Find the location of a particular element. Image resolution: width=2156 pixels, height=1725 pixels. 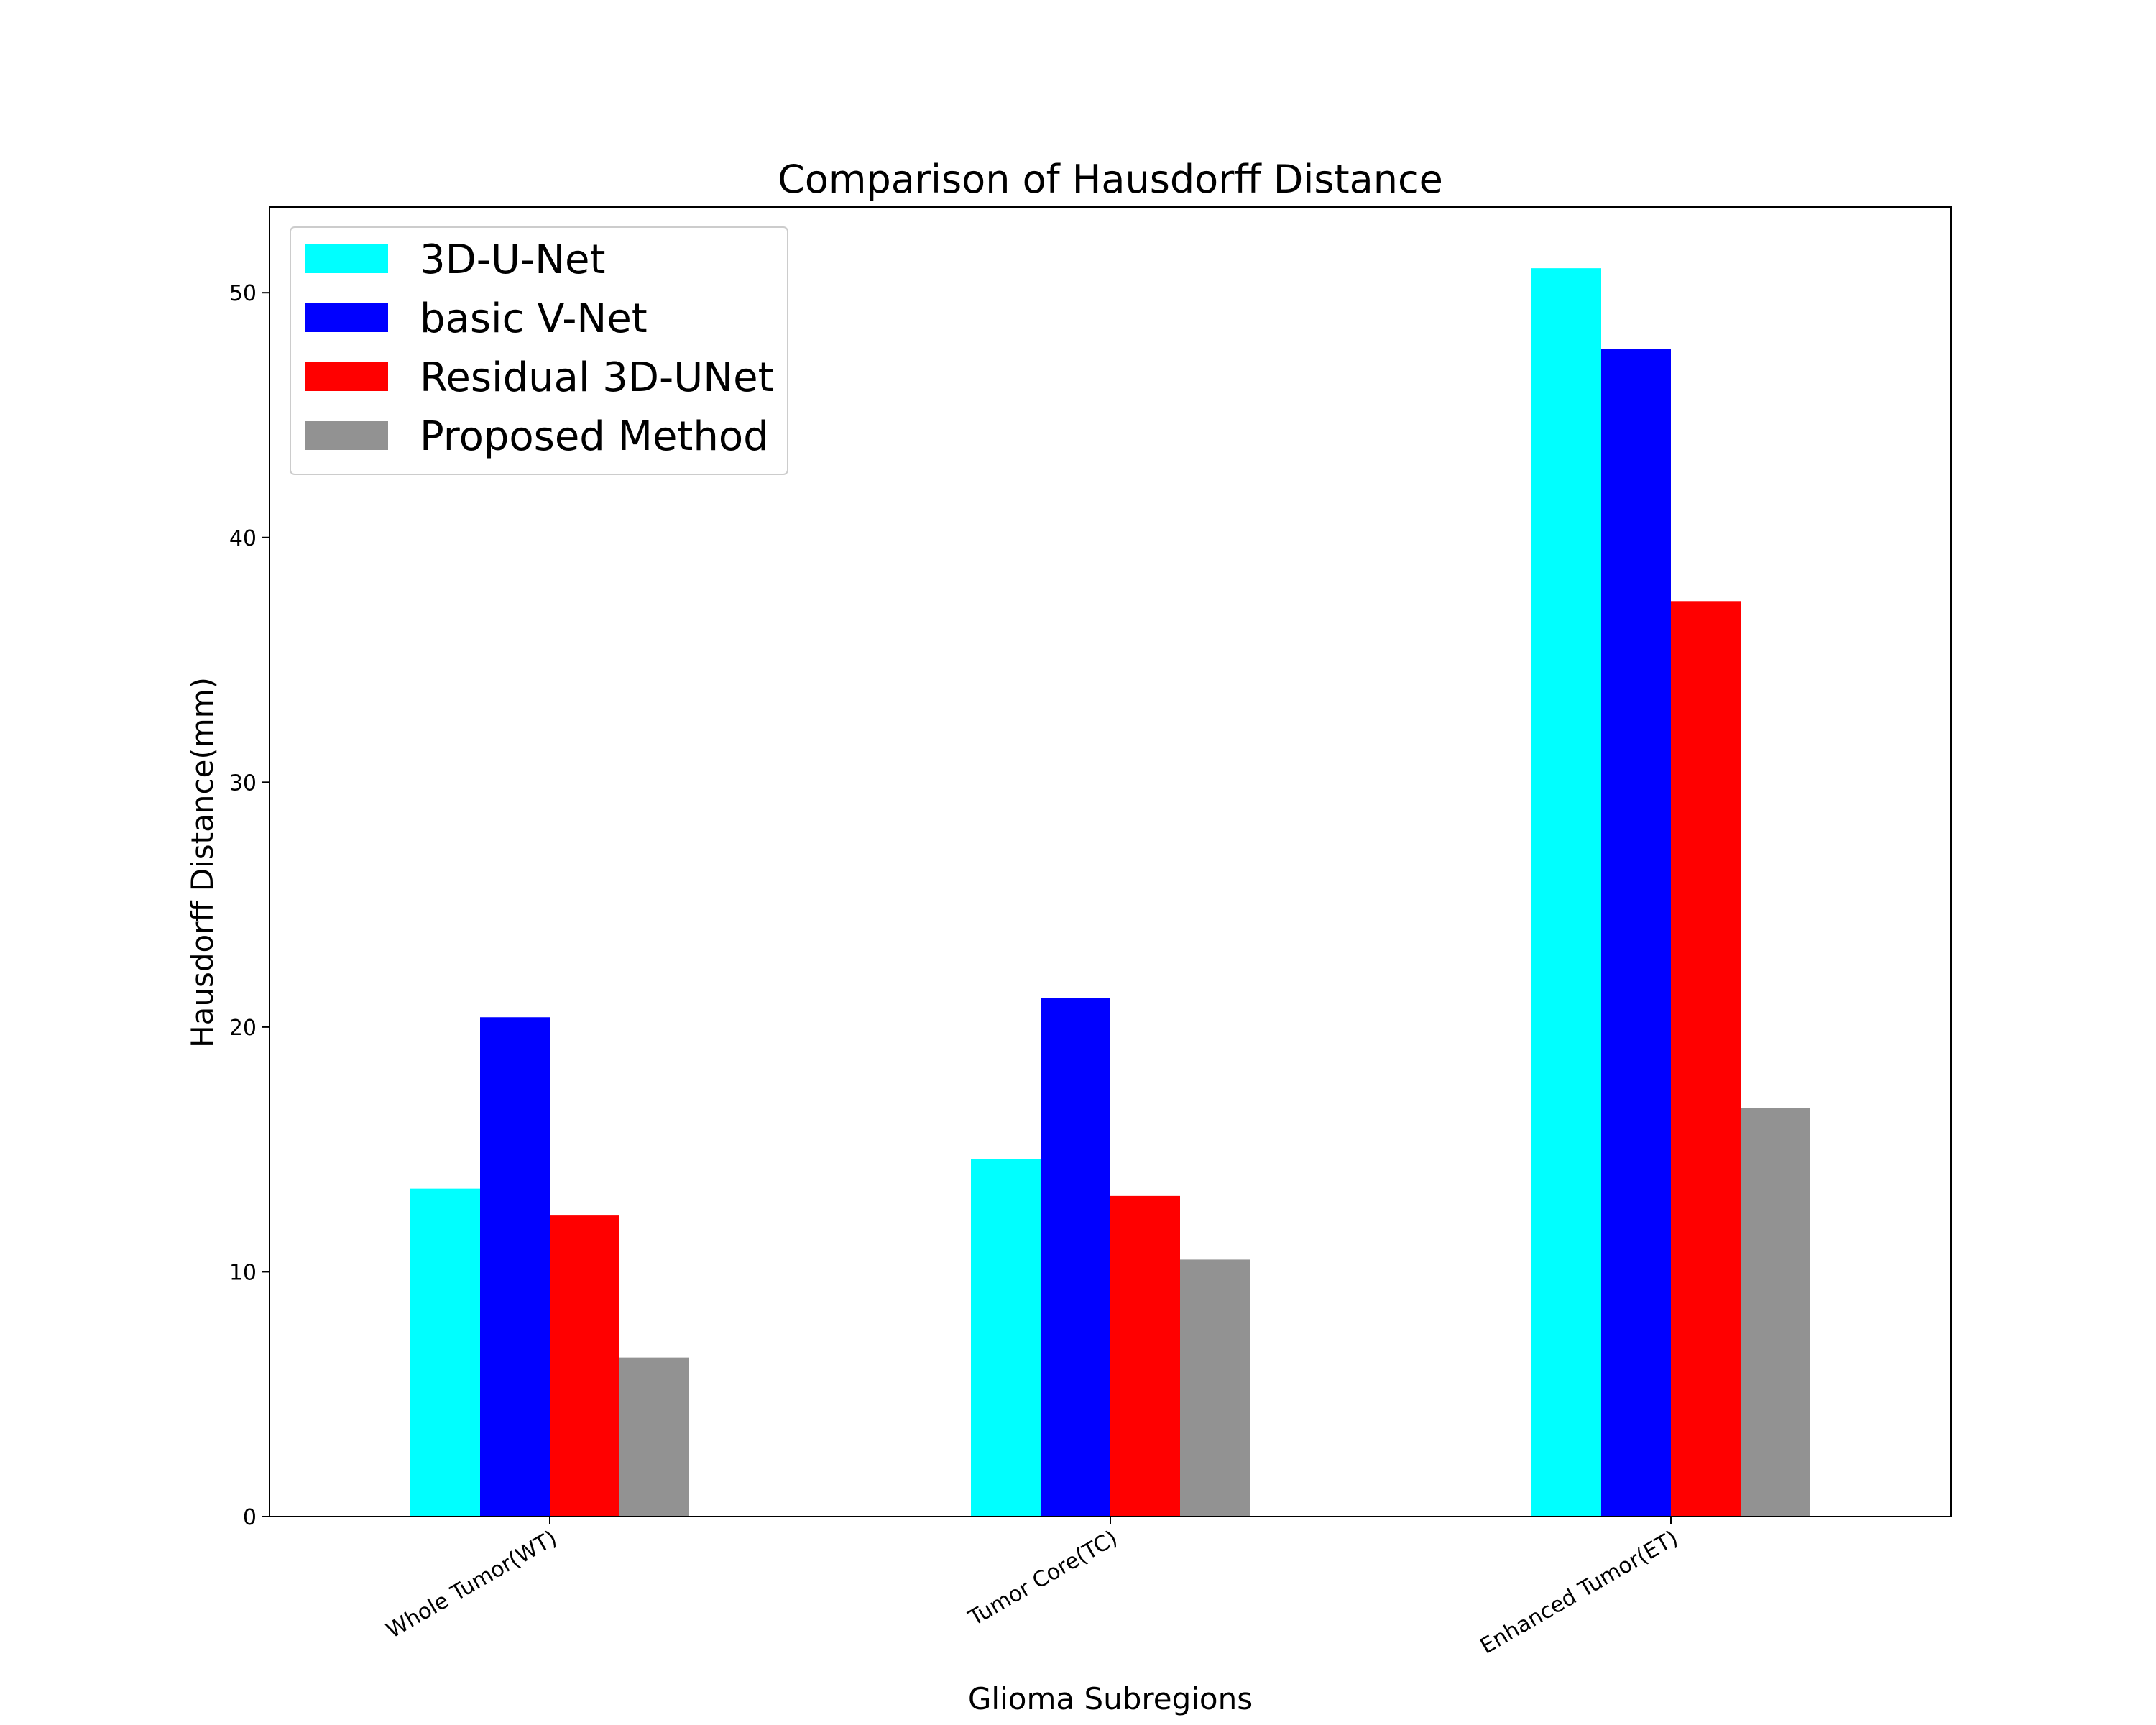

y-tick-label: 50 is located at coordinates (243, 293).